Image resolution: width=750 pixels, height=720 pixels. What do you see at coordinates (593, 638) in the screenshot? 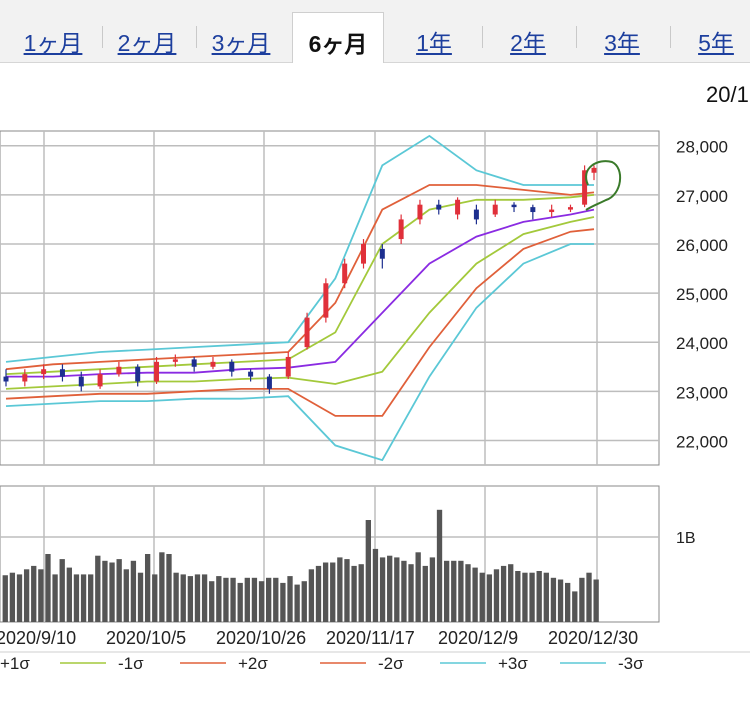
I see `date-axis-label: 2020/12/30` at bounding box center [593, 638].